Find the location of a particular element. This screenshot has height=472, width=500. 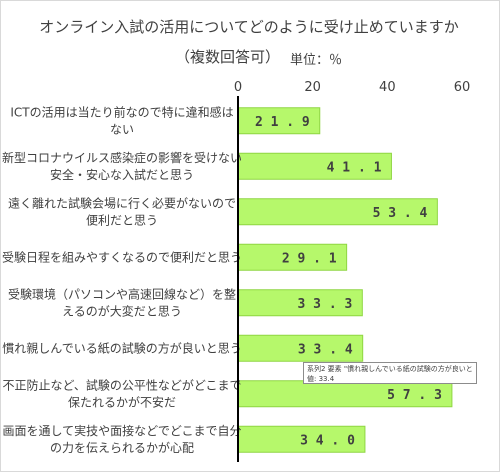

chart-title: オンライン入試の活用についてどのように受け止めていますか is located at coordinates (249, 27).